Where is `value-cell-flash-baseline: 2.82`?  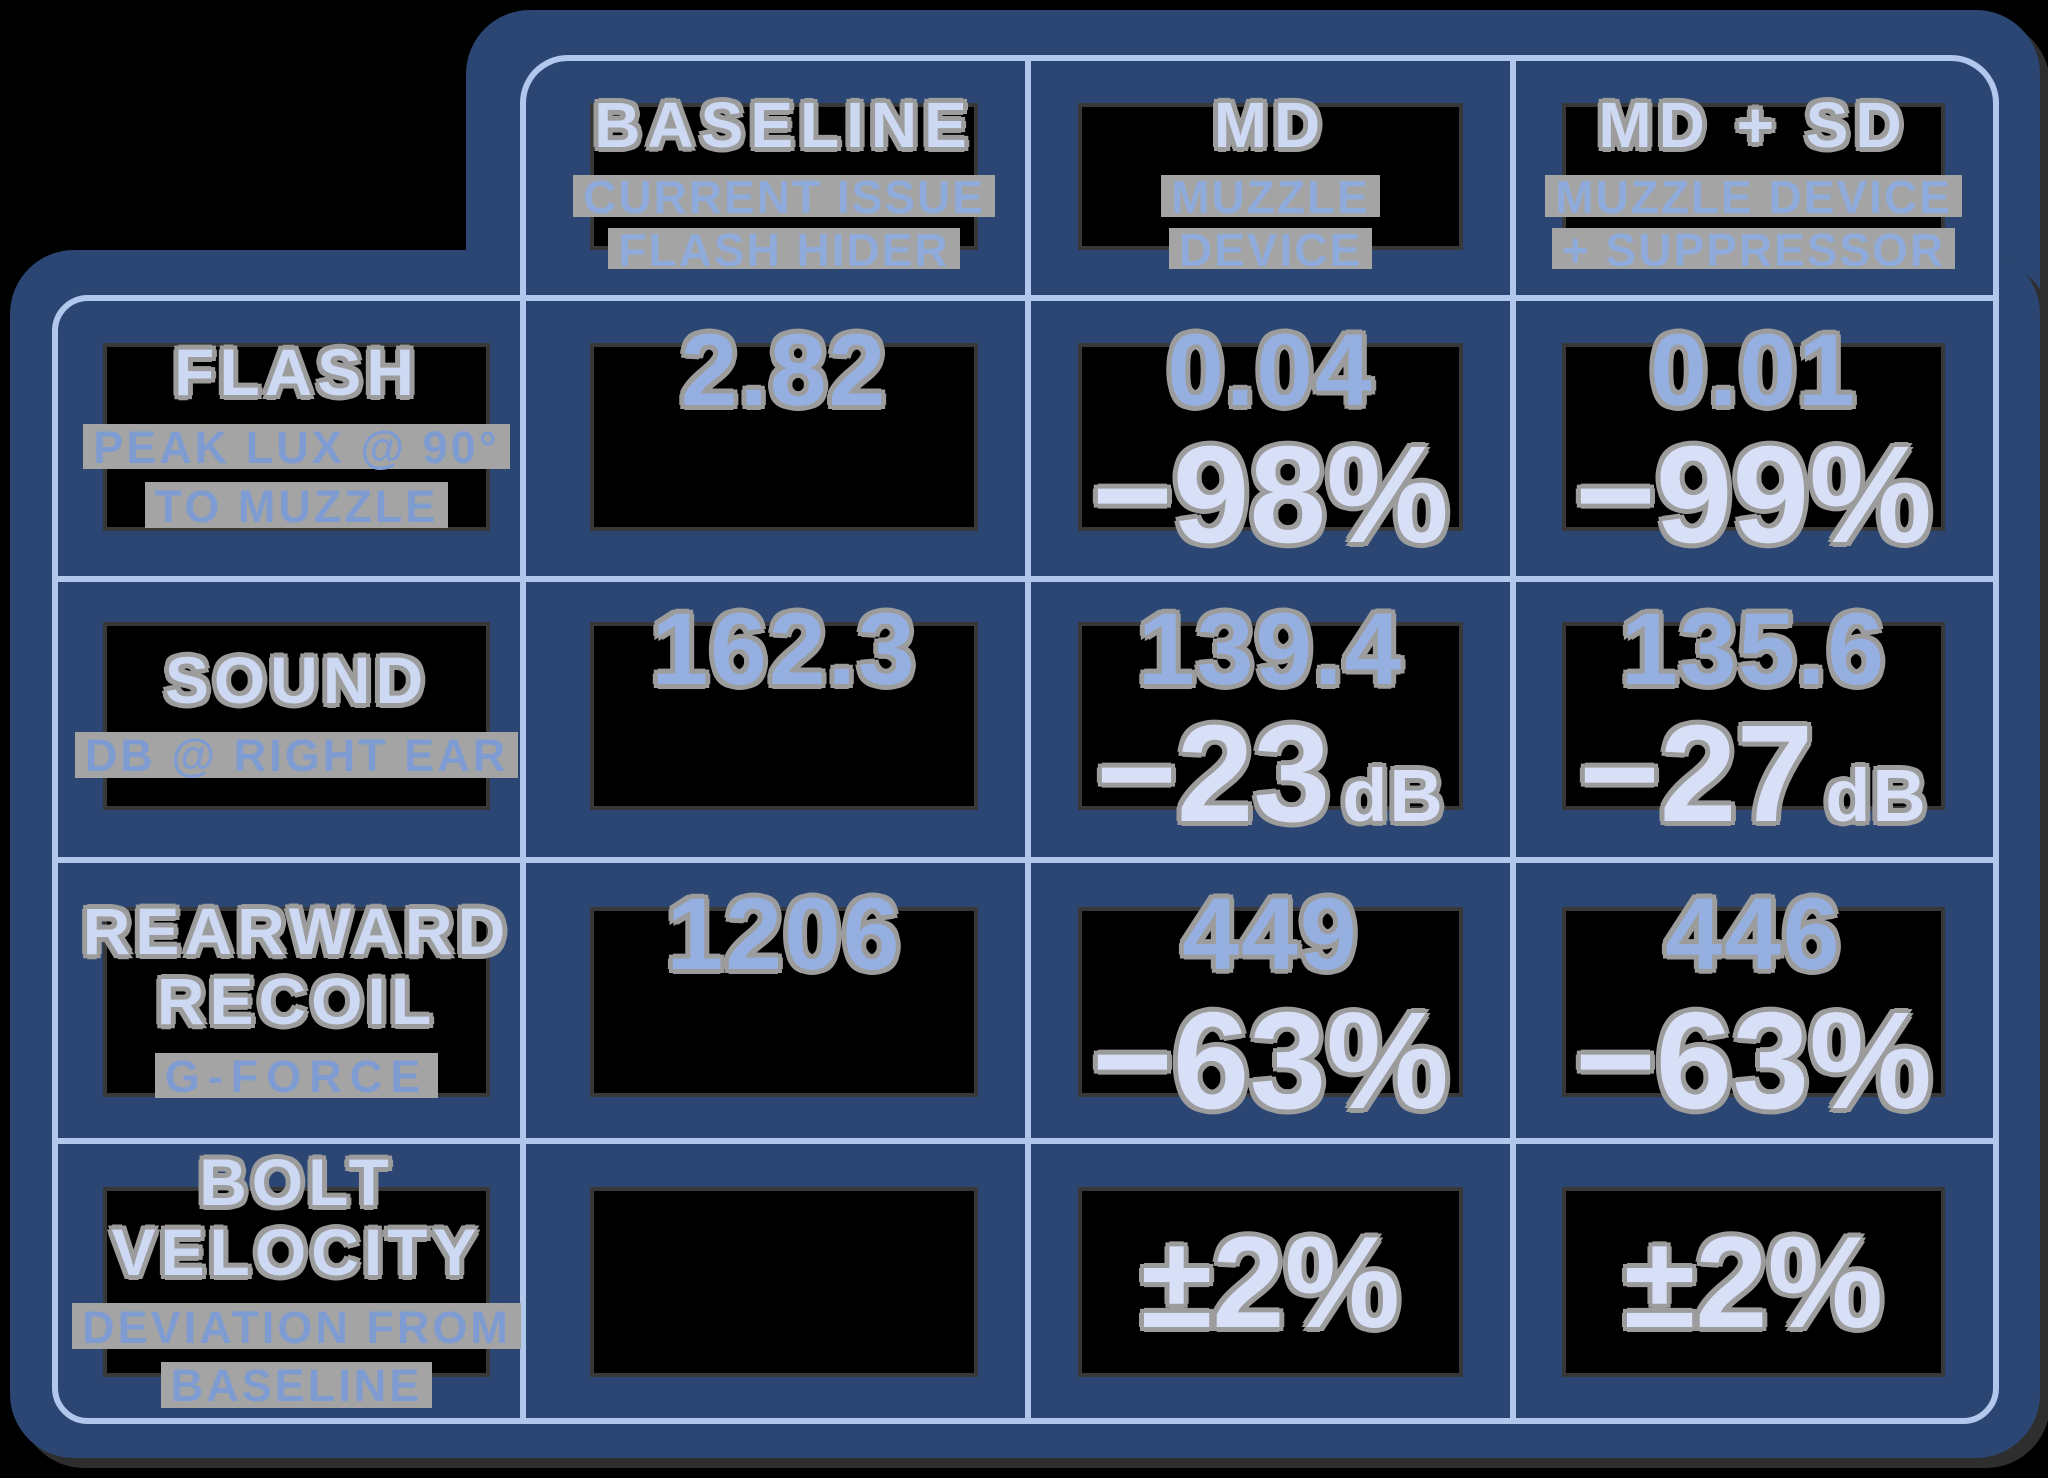 value-cell-flash-baseline: 2.82 is located at coordinates (784, 425).